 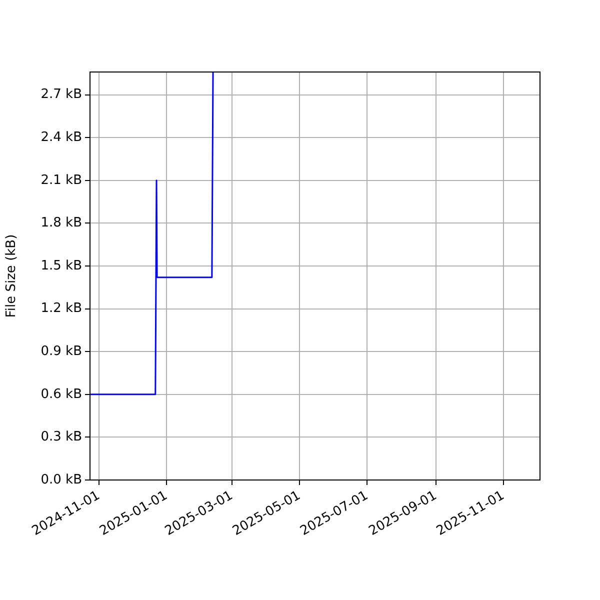 What do you see at coordinates (12, 276) in the screenshot?
I see `y-axis-title: File Size (kB)` at bounding box center [12, 276].